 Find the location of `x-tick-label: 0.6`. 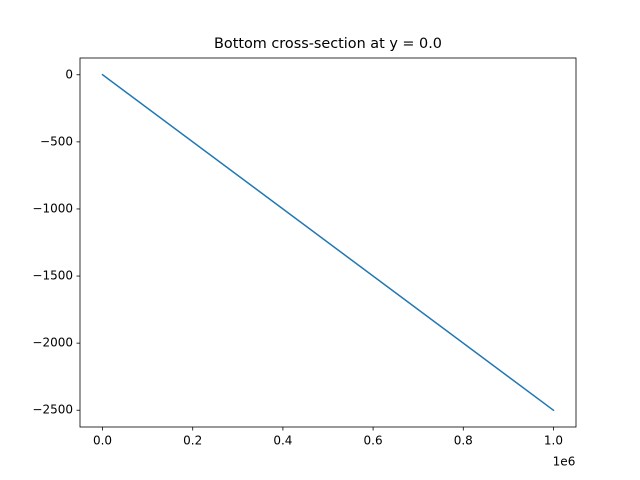

x-tick-label: 0.6 is located at coordinates (373, 441).